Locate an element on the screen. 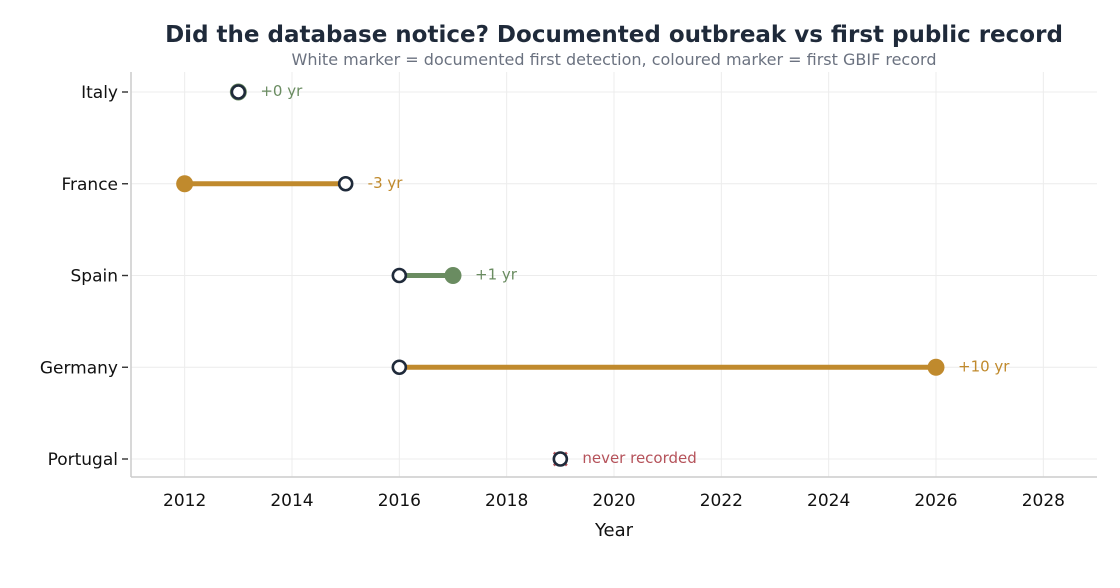  delay-label: +10 yr is located at coordinates (984, 366).